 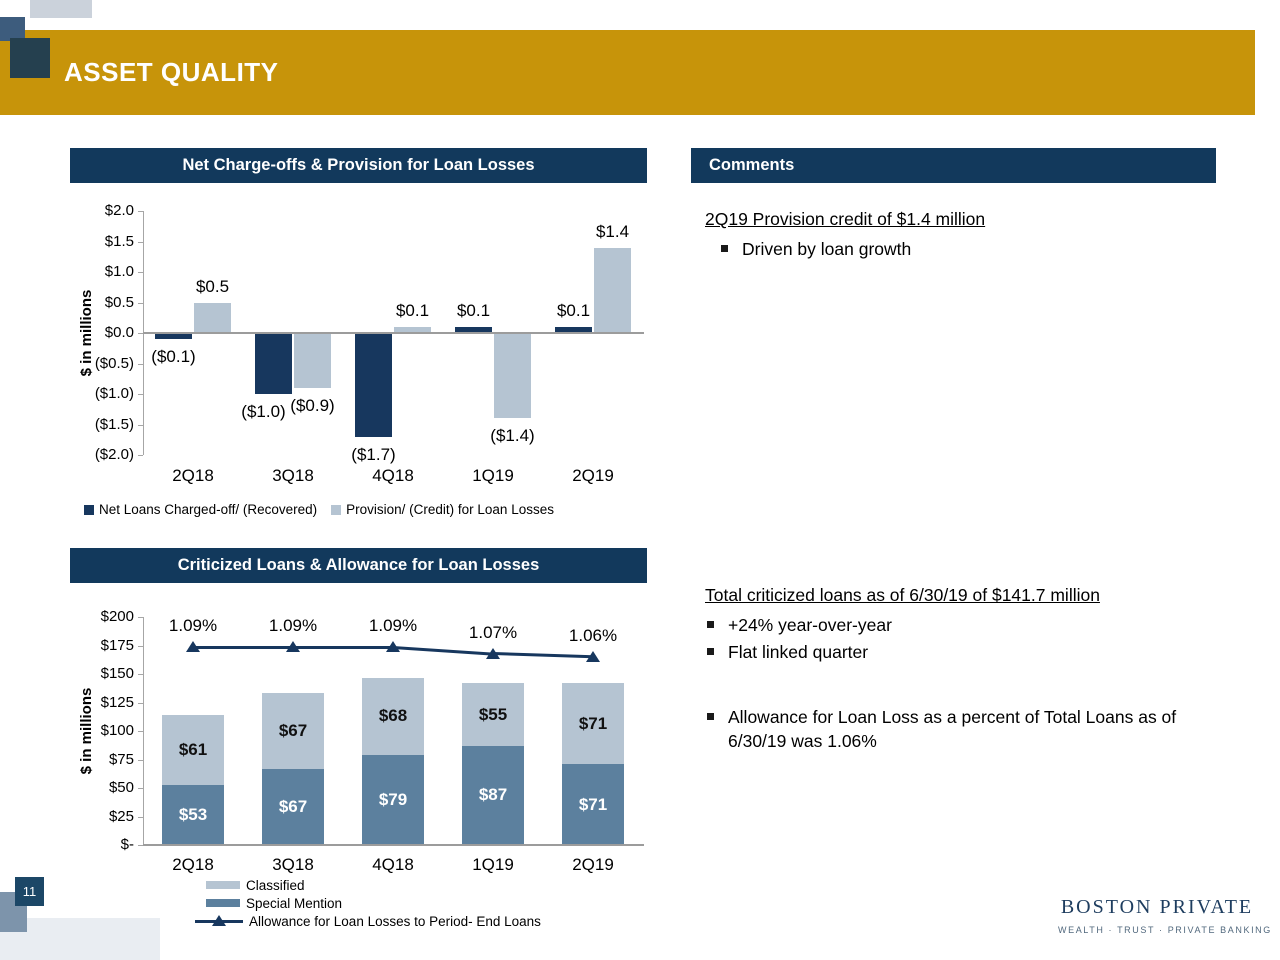 What do you see at coordinates (117, 731) in the screenshot?
I see `y-axis-tick-label: $100` at bounding box center [117, 731].